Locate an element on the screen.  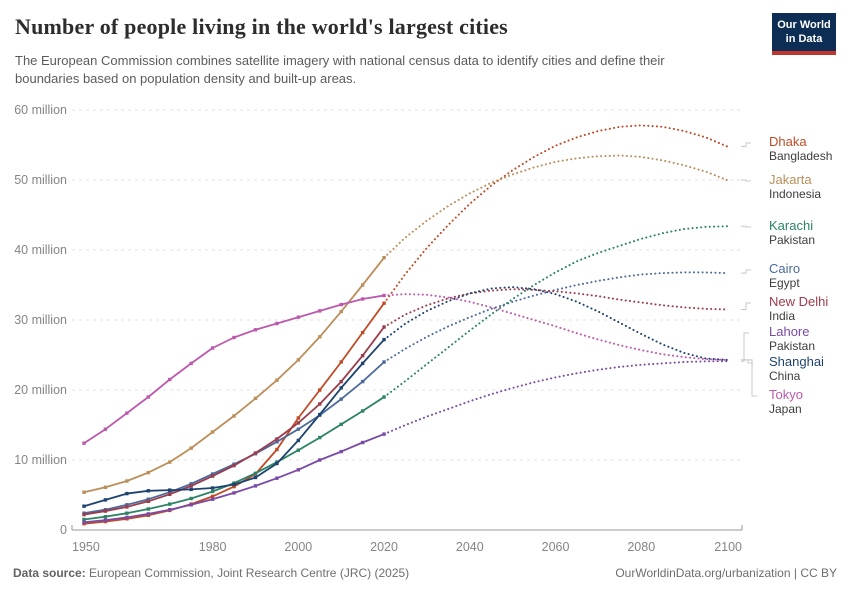
legend-item-shanghai: Shanghai China is located at coordinates (809, 369).